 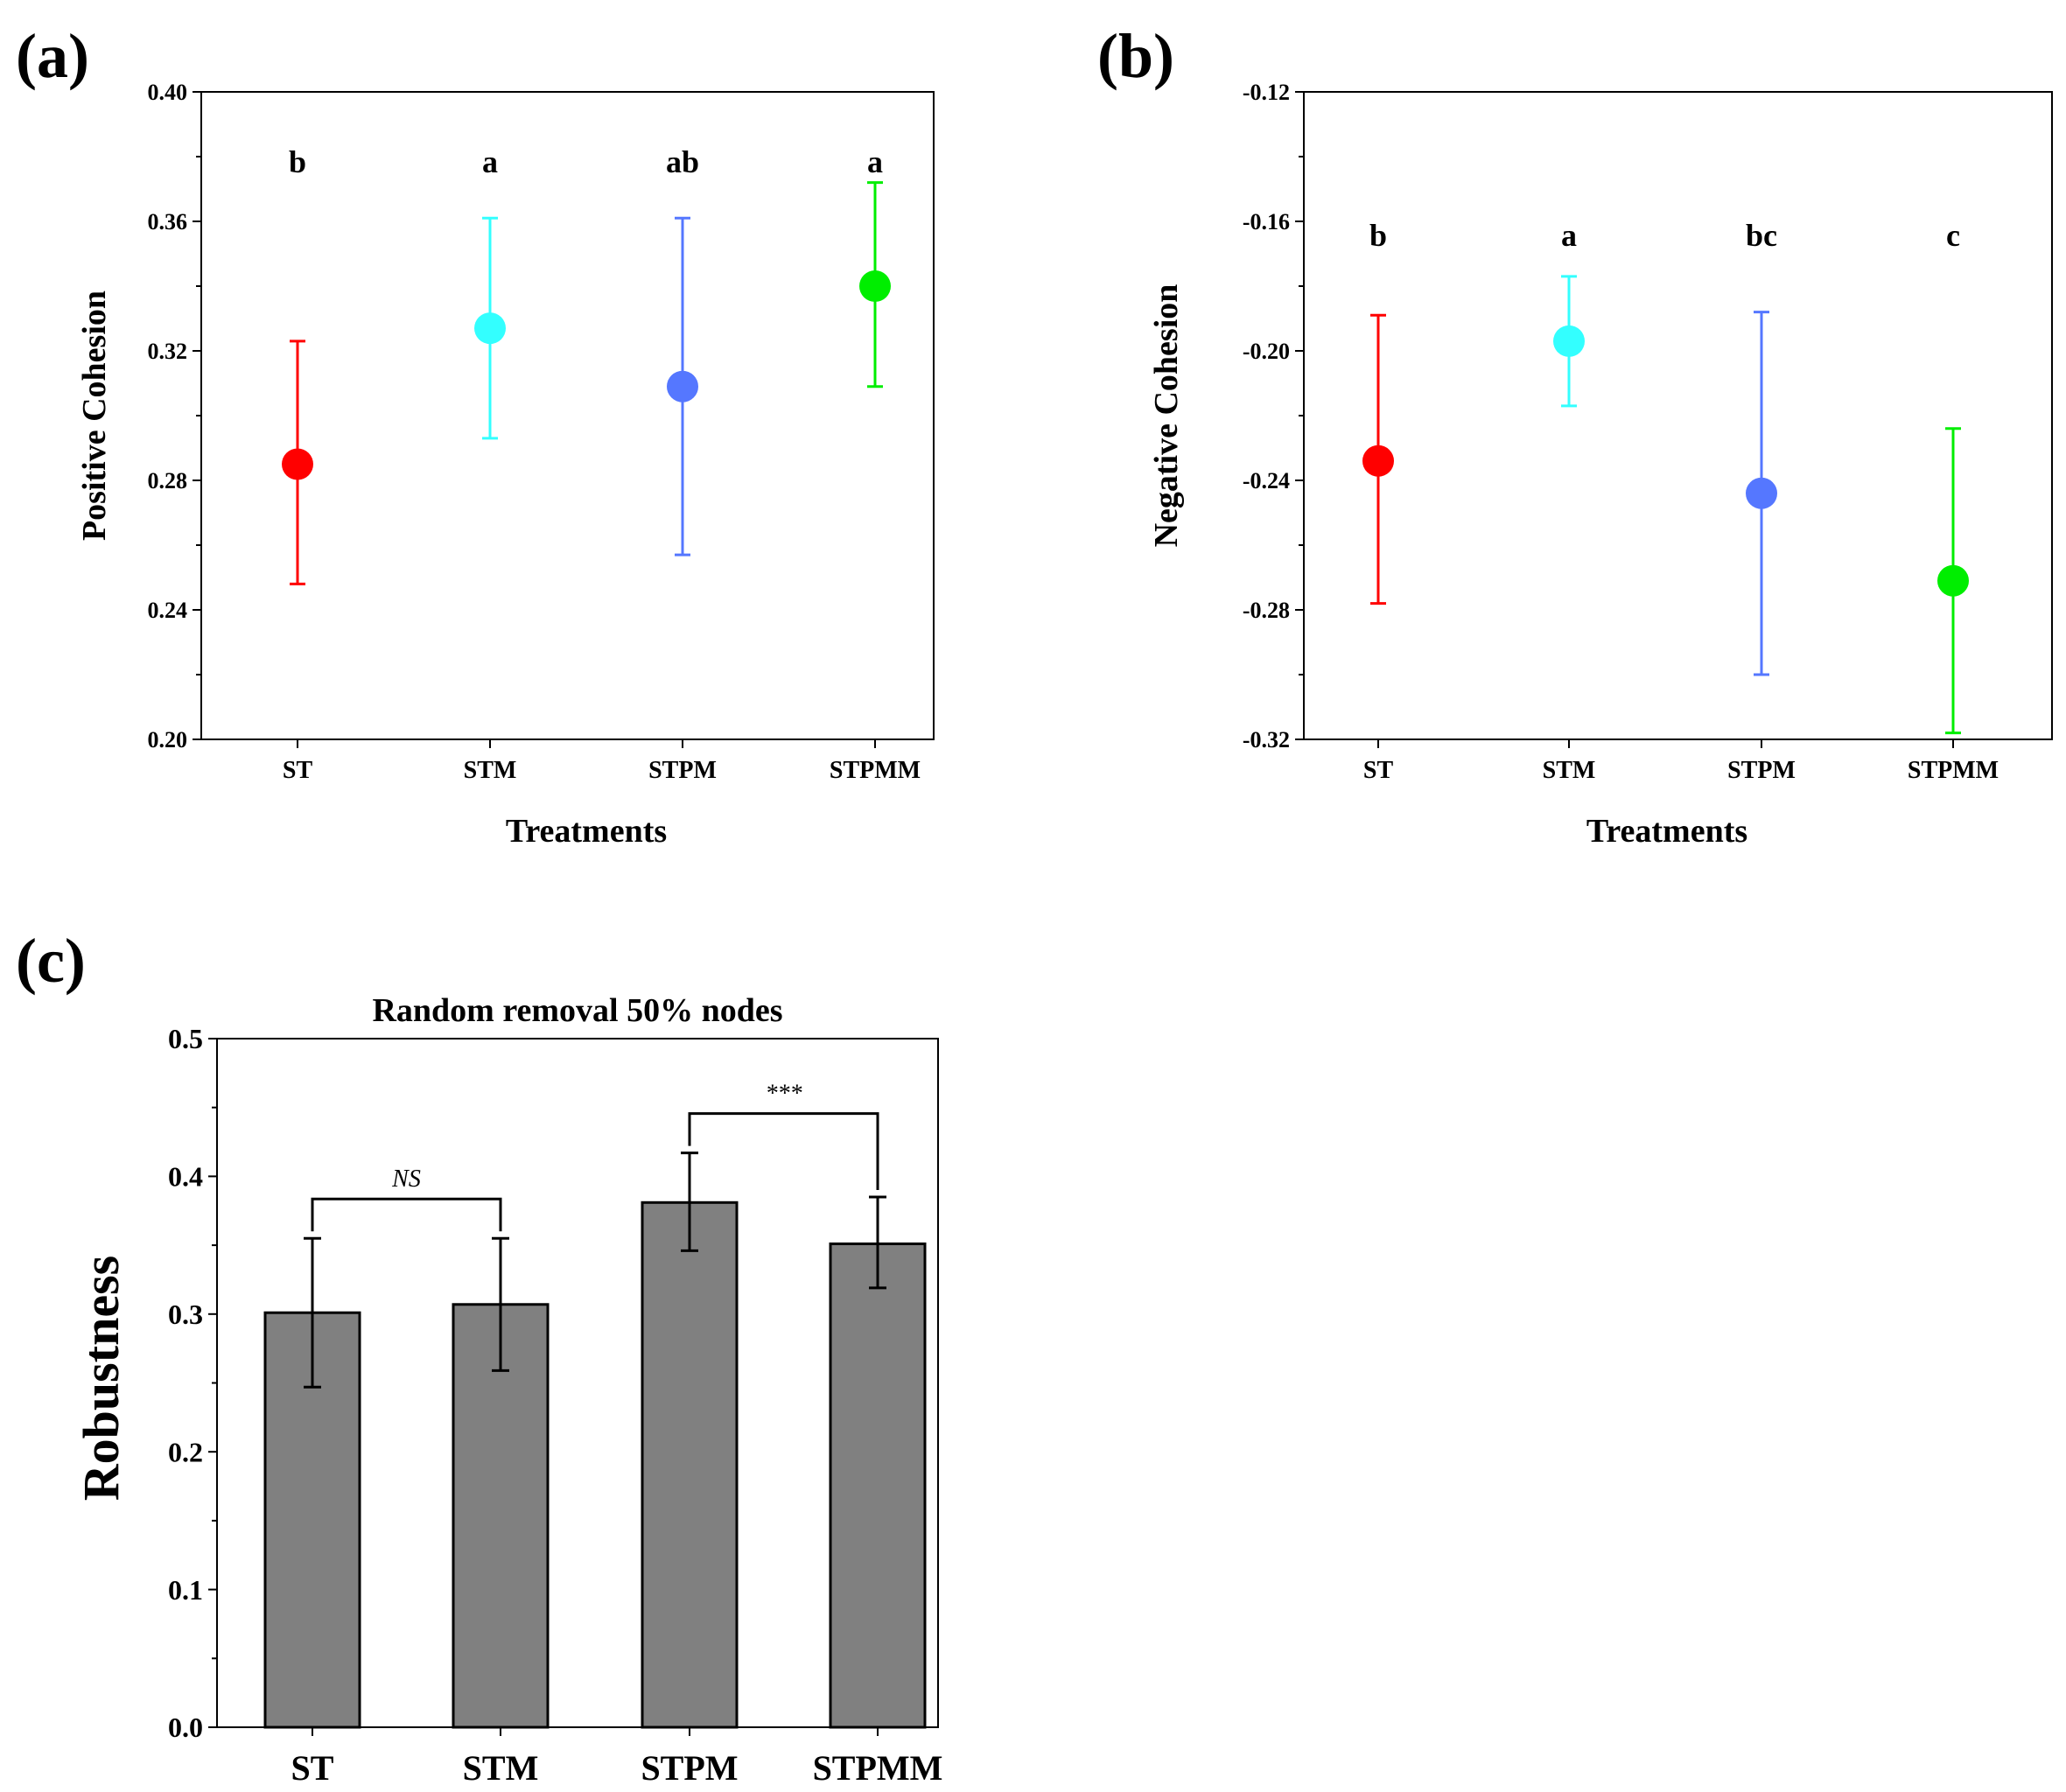 What do you see at coordinates (185, 1038) in the screenshot?
I see `y-tick-label: 0.5` at bounding box center [185, 1038].